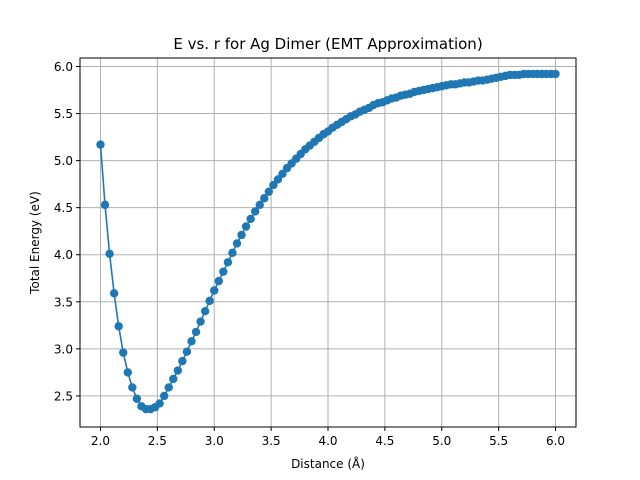  Describe the element at coordinates (214, 441) in the screenshot. I see `x-tick-label: 3.0` at that location.